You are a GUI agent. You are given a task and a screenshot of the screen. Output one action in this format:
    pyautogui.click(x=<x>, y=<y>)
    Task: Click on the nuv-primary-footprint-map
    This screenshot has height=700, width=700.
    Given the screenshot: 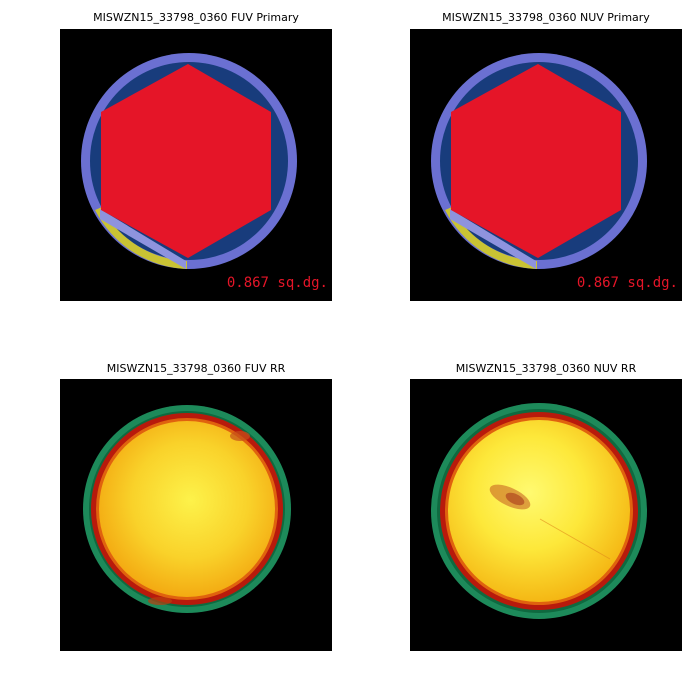 What is the action you would take?
    pyautogui.click(x=539, y=161)
    